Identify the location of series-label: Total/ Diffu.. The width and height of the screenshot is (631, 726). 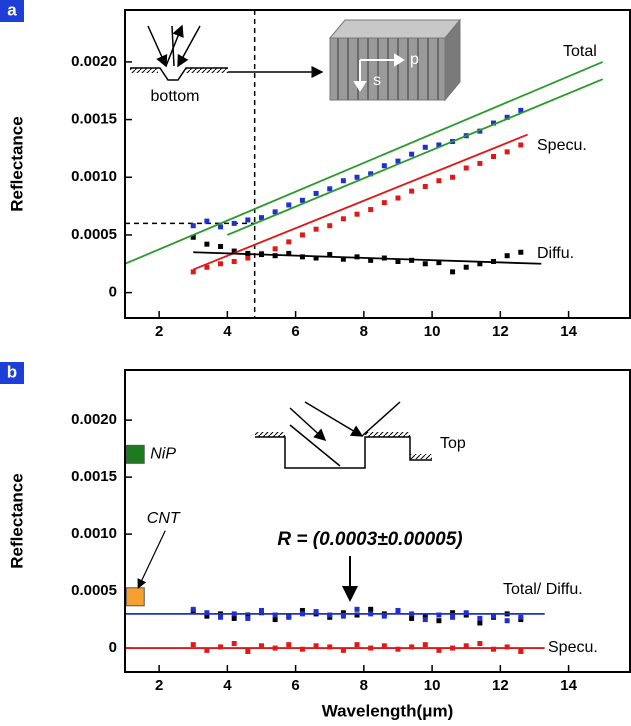
(543, 589).